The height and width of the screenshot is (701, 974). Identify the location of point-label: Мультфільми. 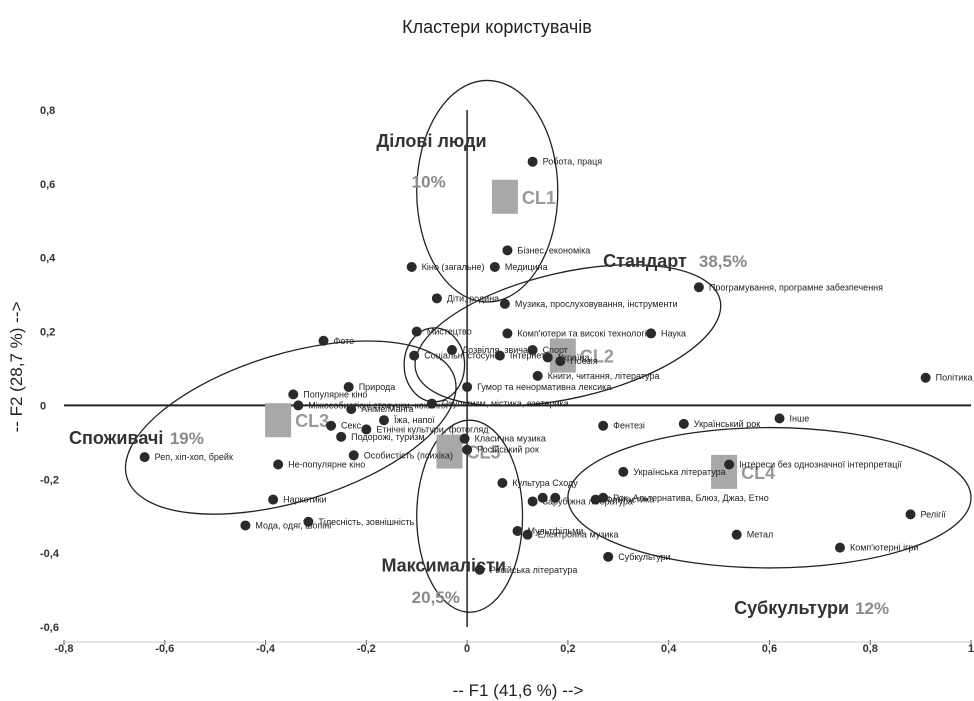
(556, 531).